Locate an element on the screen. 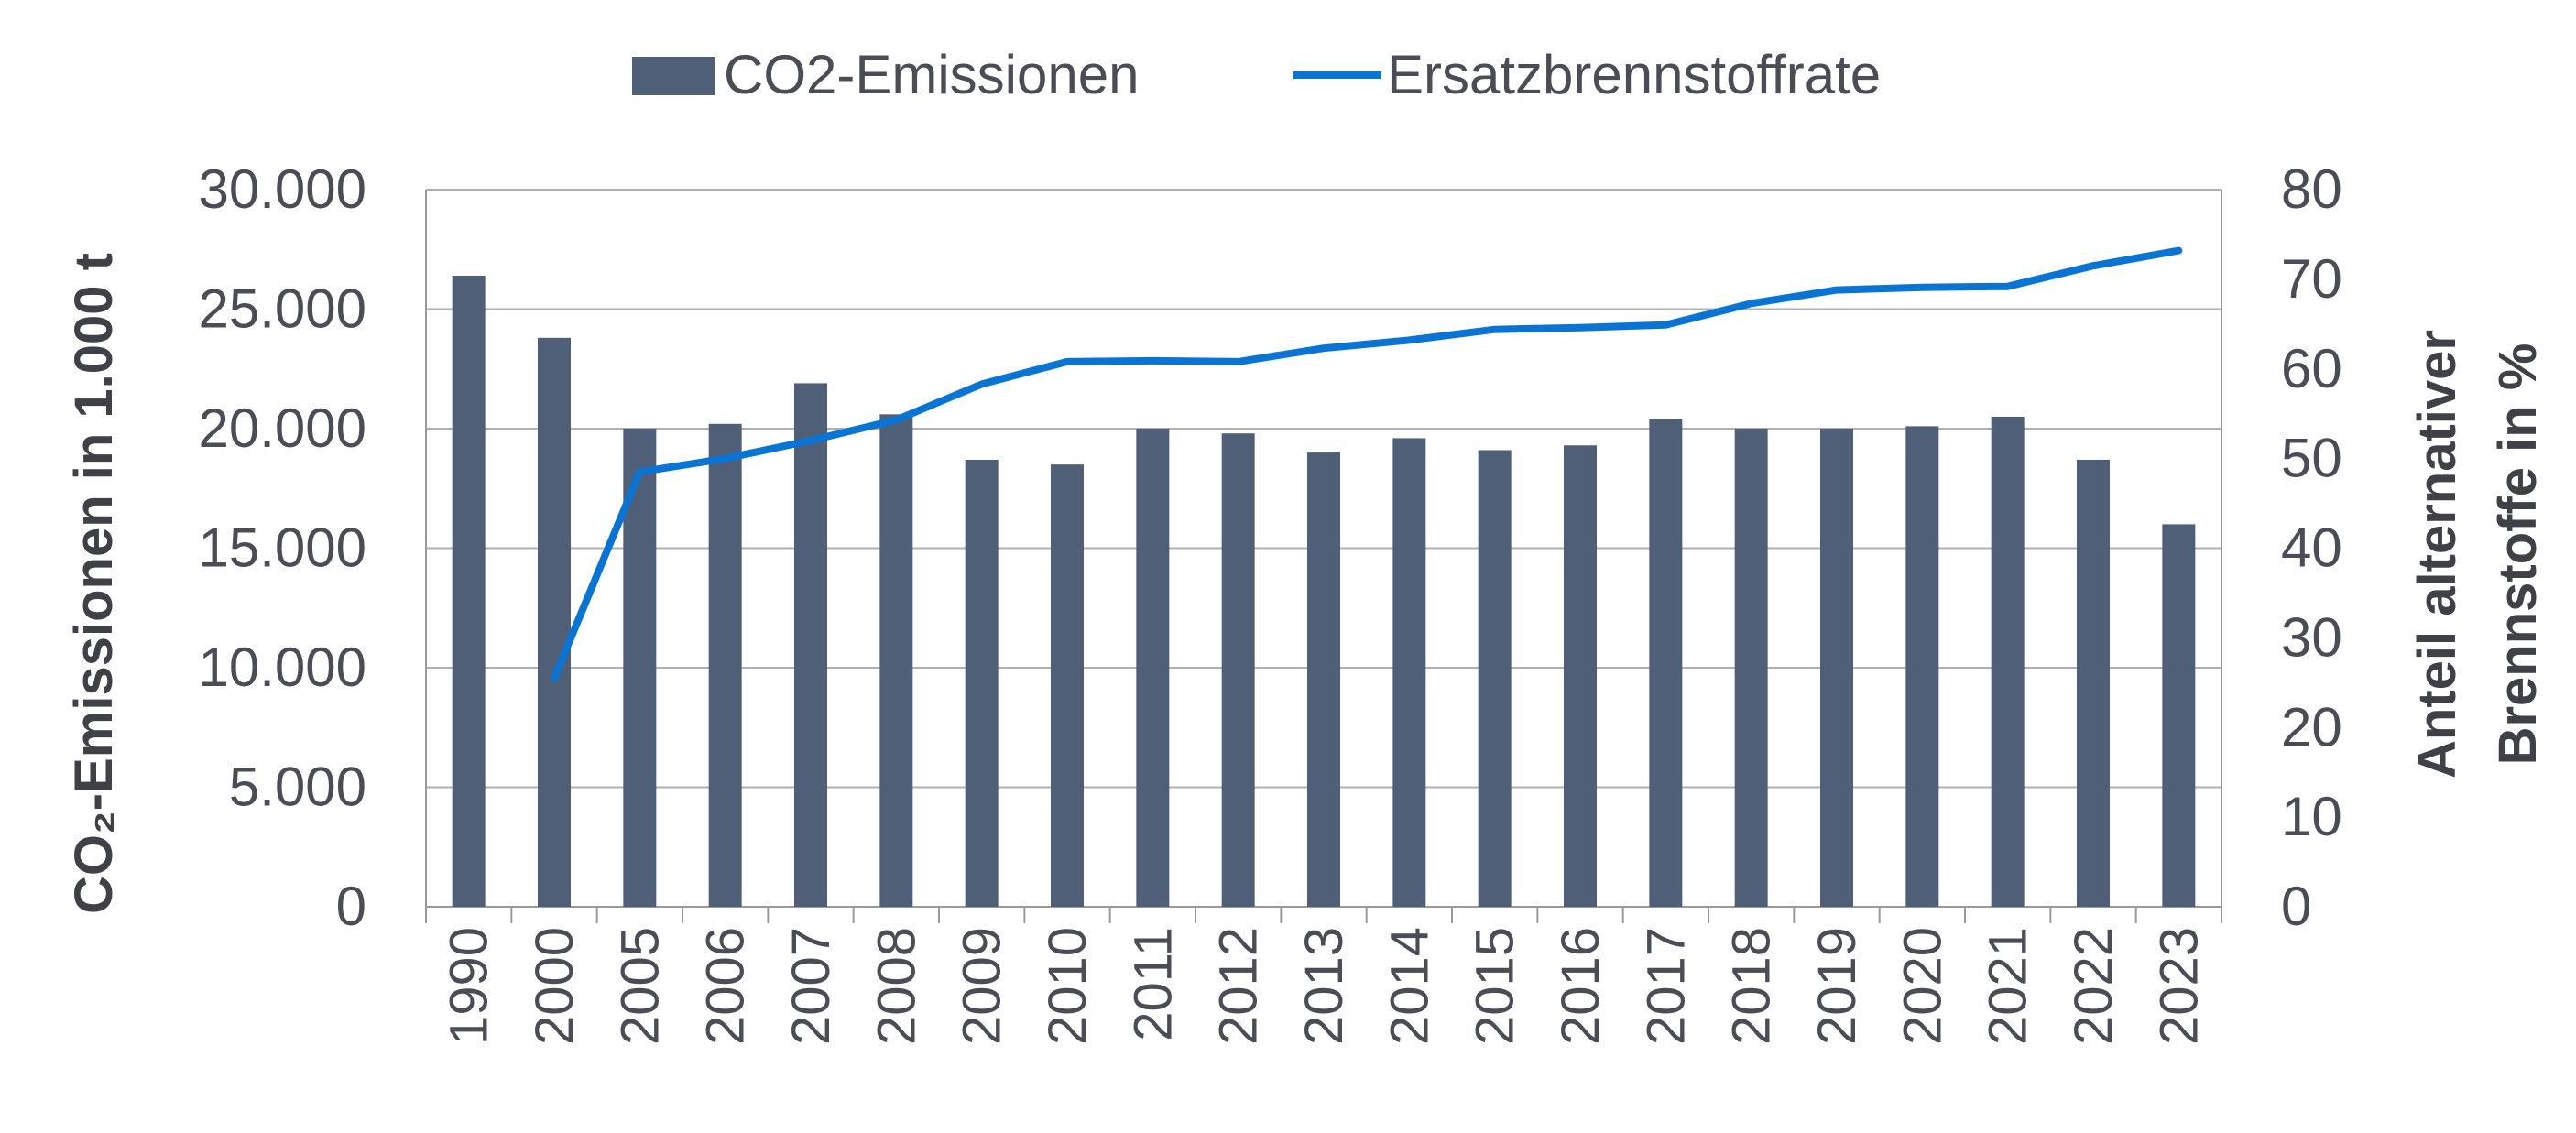 The image size is (2576, 1133). line-point-2000 is located at coordinates (554, 678).